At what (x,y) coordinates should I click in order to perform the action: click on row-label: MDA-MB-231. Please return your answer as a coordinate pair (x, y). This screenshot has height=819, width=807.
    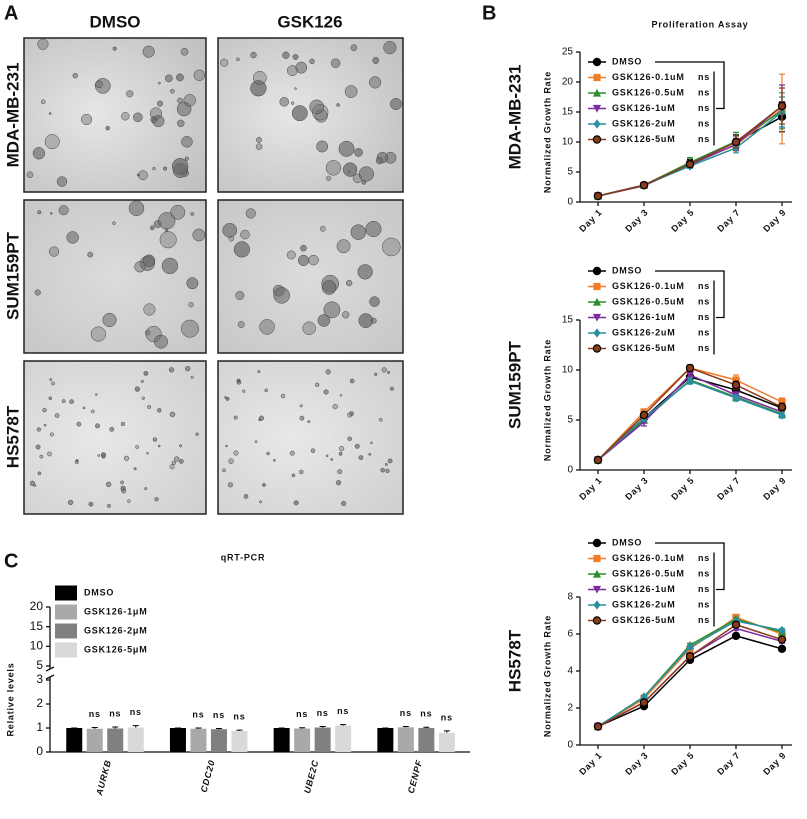
    Looking at the image, I should click on (12, 115).